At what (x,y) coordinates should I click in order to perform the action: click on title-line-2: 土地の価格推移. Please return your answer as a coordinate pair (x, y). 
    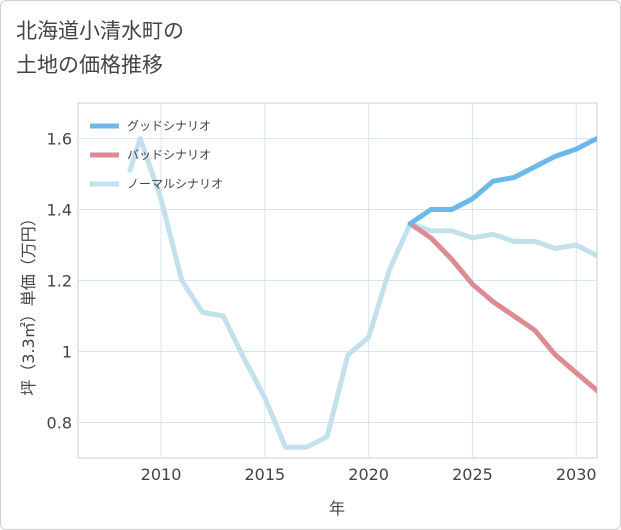
    Looking at the image, I should click on (89, 65).